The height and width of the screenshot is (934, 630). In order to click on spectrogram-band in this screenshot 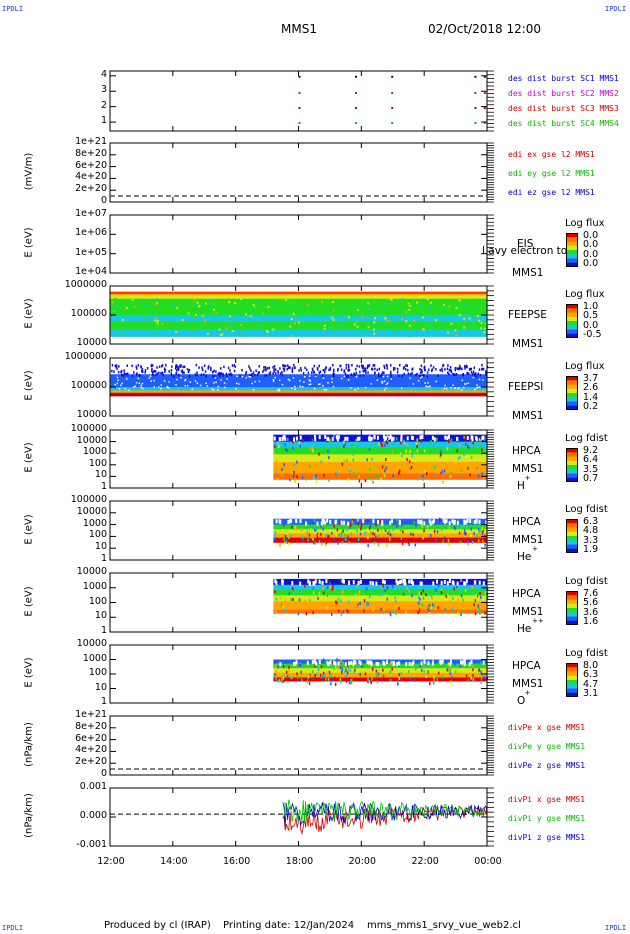, I will do `click(298, 392)`.